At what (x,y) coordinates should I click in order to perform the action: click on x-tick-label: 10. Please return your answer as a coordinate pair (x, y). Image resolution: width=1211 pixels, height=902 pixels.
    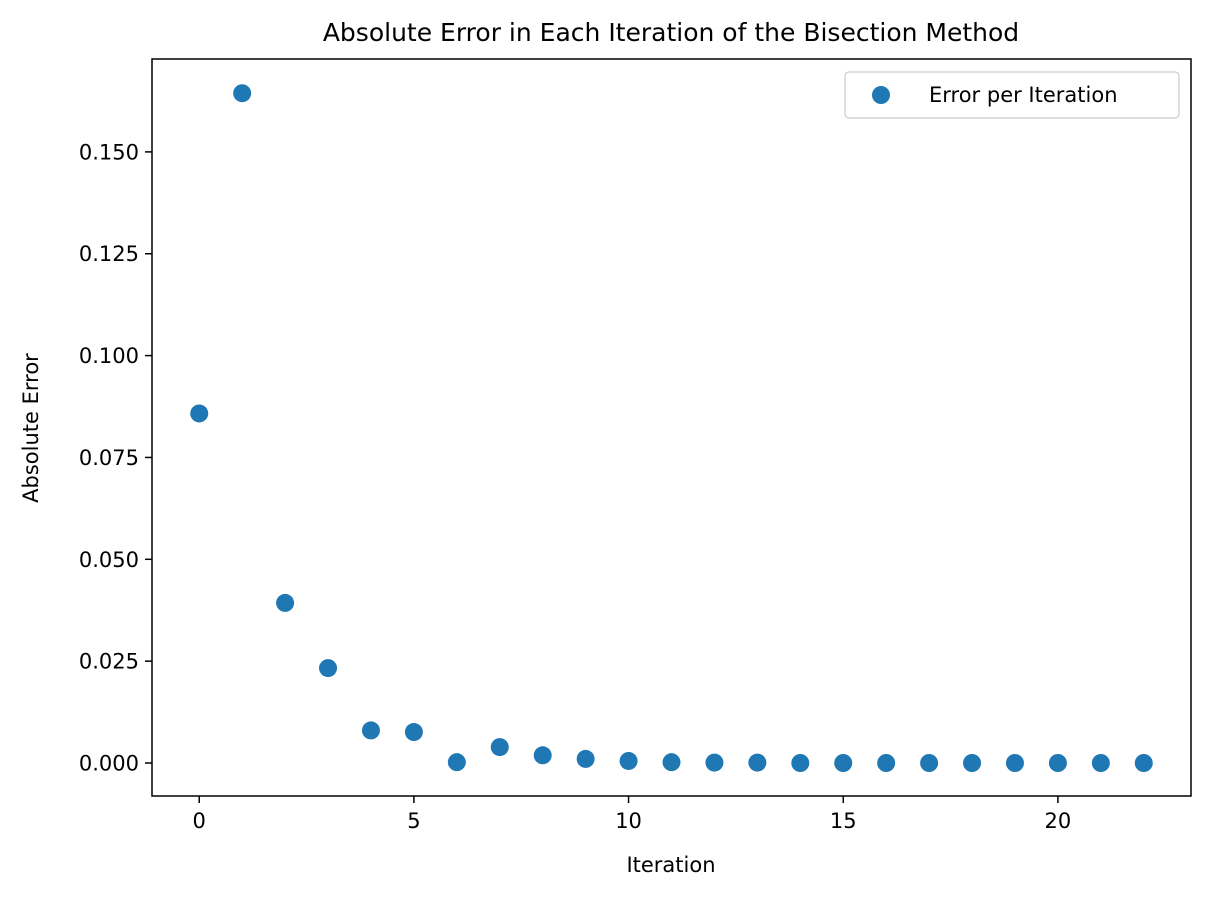
    Looking at the image, I should click on (628, 821).